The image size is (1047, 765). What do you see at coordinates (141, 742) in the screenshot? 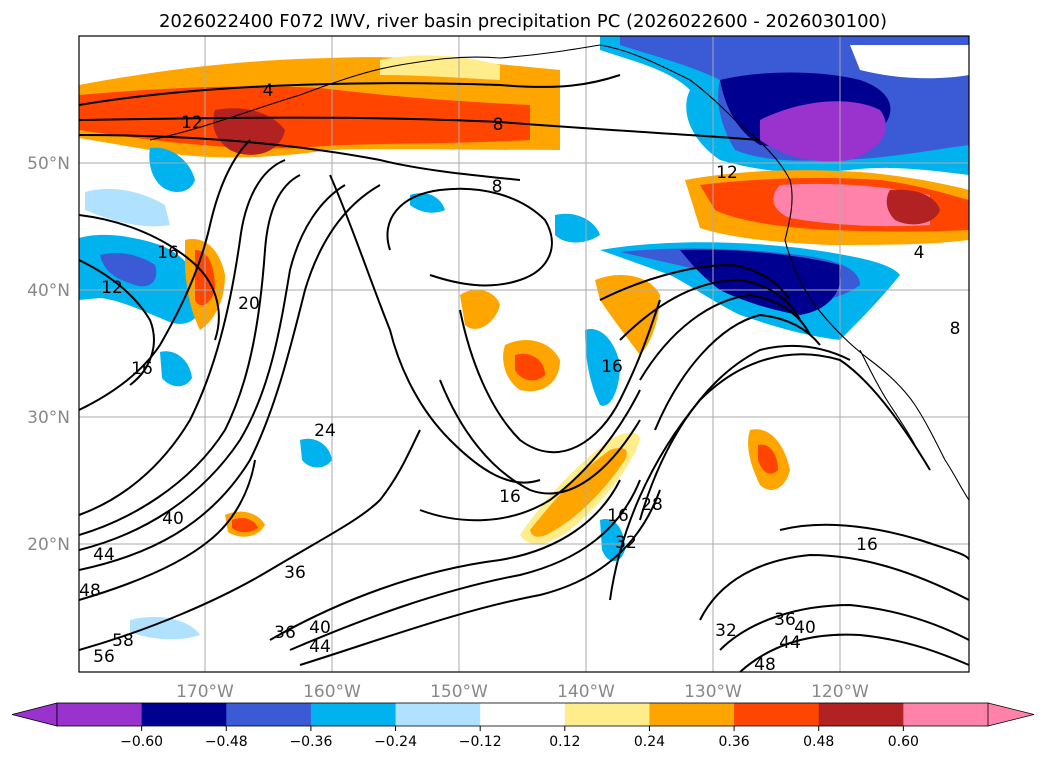
I see `colorbar-tick-label: −0.60` at bounding box center [141, 742].